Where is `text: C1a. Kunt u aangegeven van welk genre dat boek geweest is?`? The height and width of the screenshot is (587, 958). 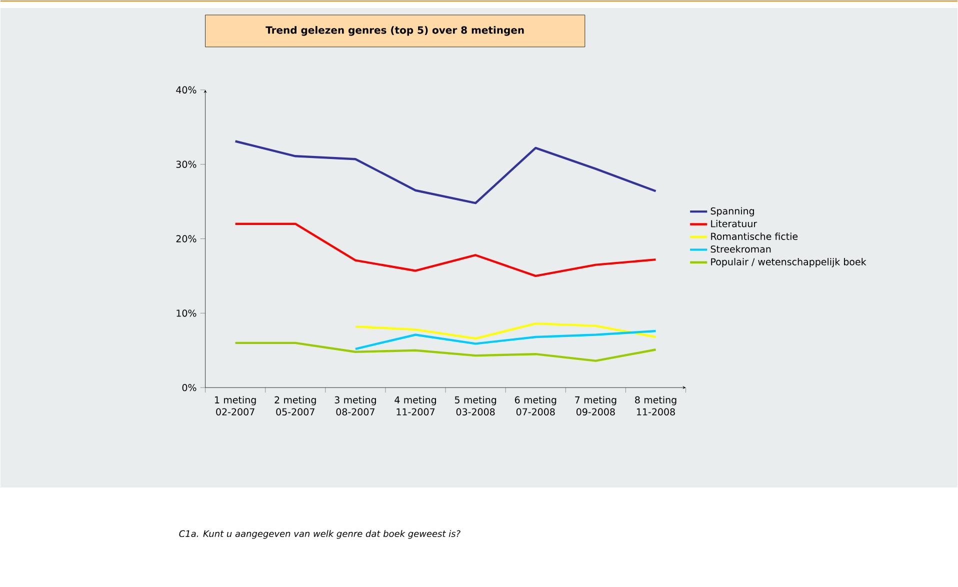
text: C1a. Kunt u aangegeven van welk genre dat boek geweest is? is located at coordinates (319, 534).